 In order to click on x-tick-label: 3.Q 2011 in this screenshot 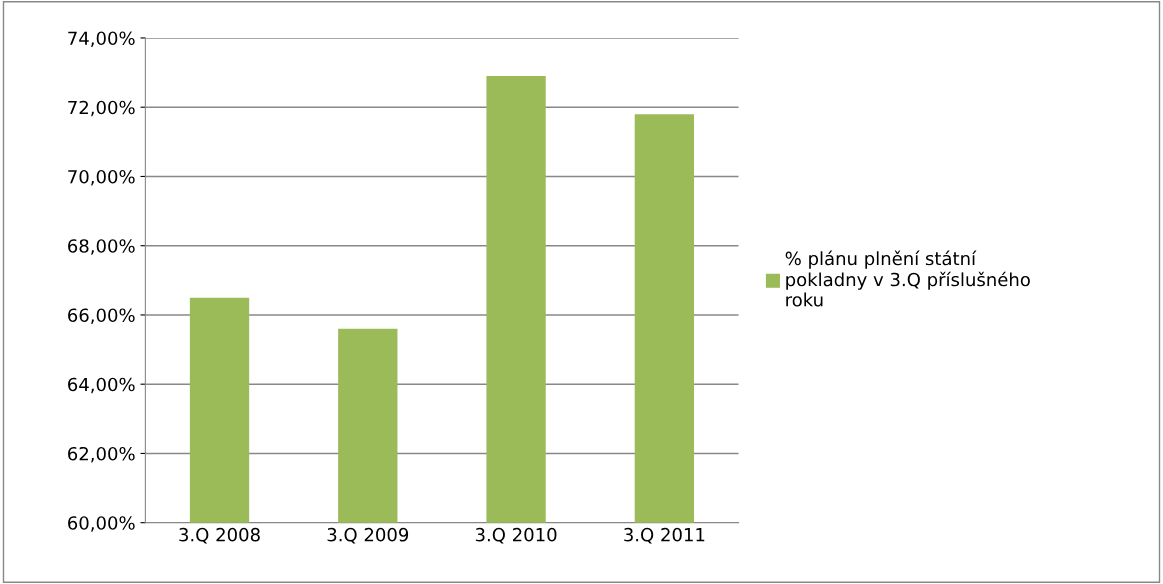, I will do `click(664, 535)`.